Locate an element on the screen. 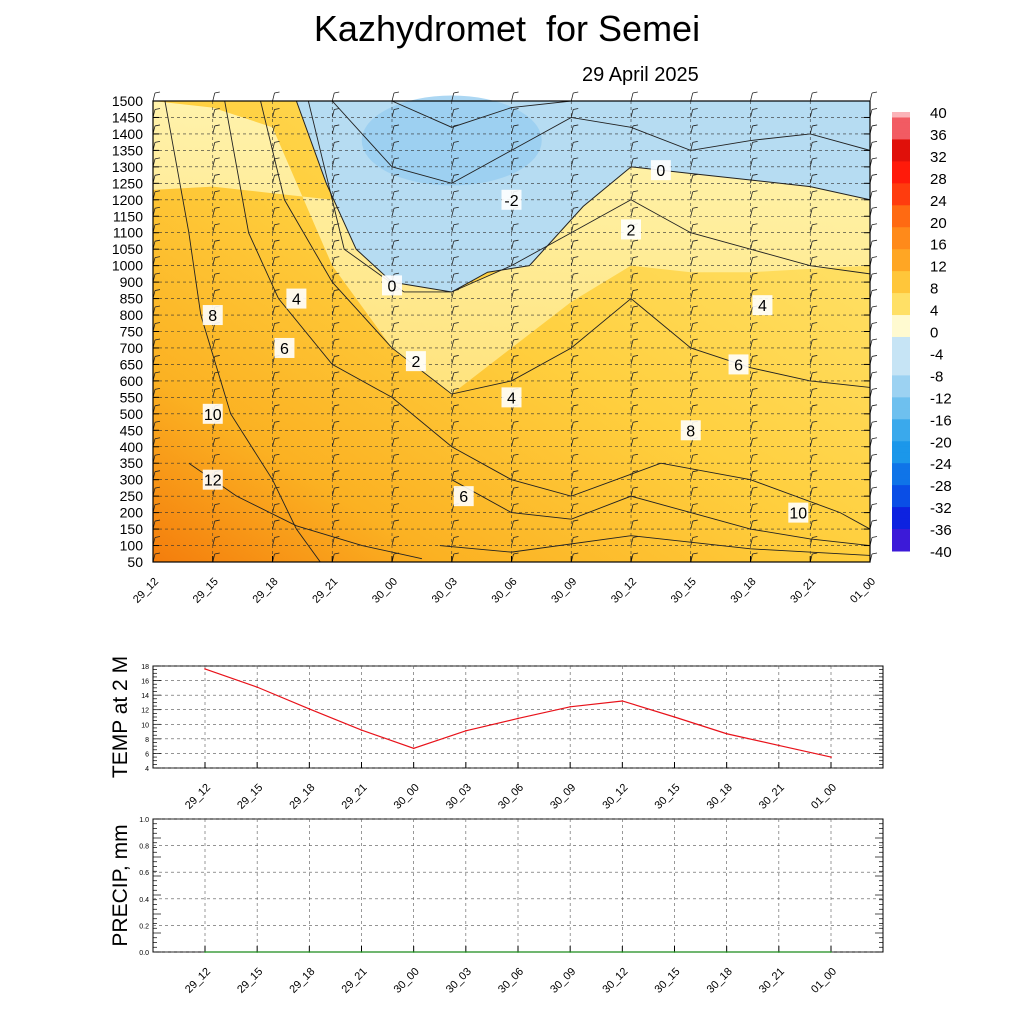  y-tick-label: 1300 is located at coordinates (127, 167).